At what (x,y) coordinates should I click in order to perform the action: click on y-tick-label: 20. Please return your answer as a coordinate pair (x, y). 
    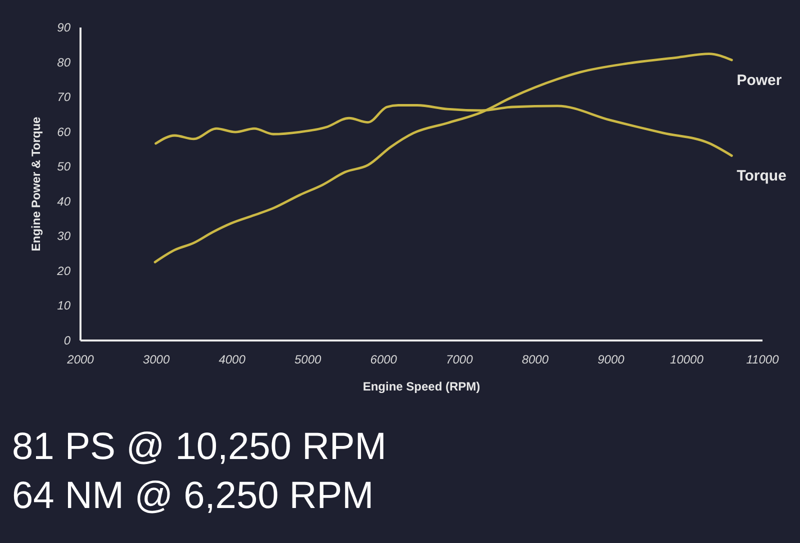
    Looking at the image, I should click on (63, 271).